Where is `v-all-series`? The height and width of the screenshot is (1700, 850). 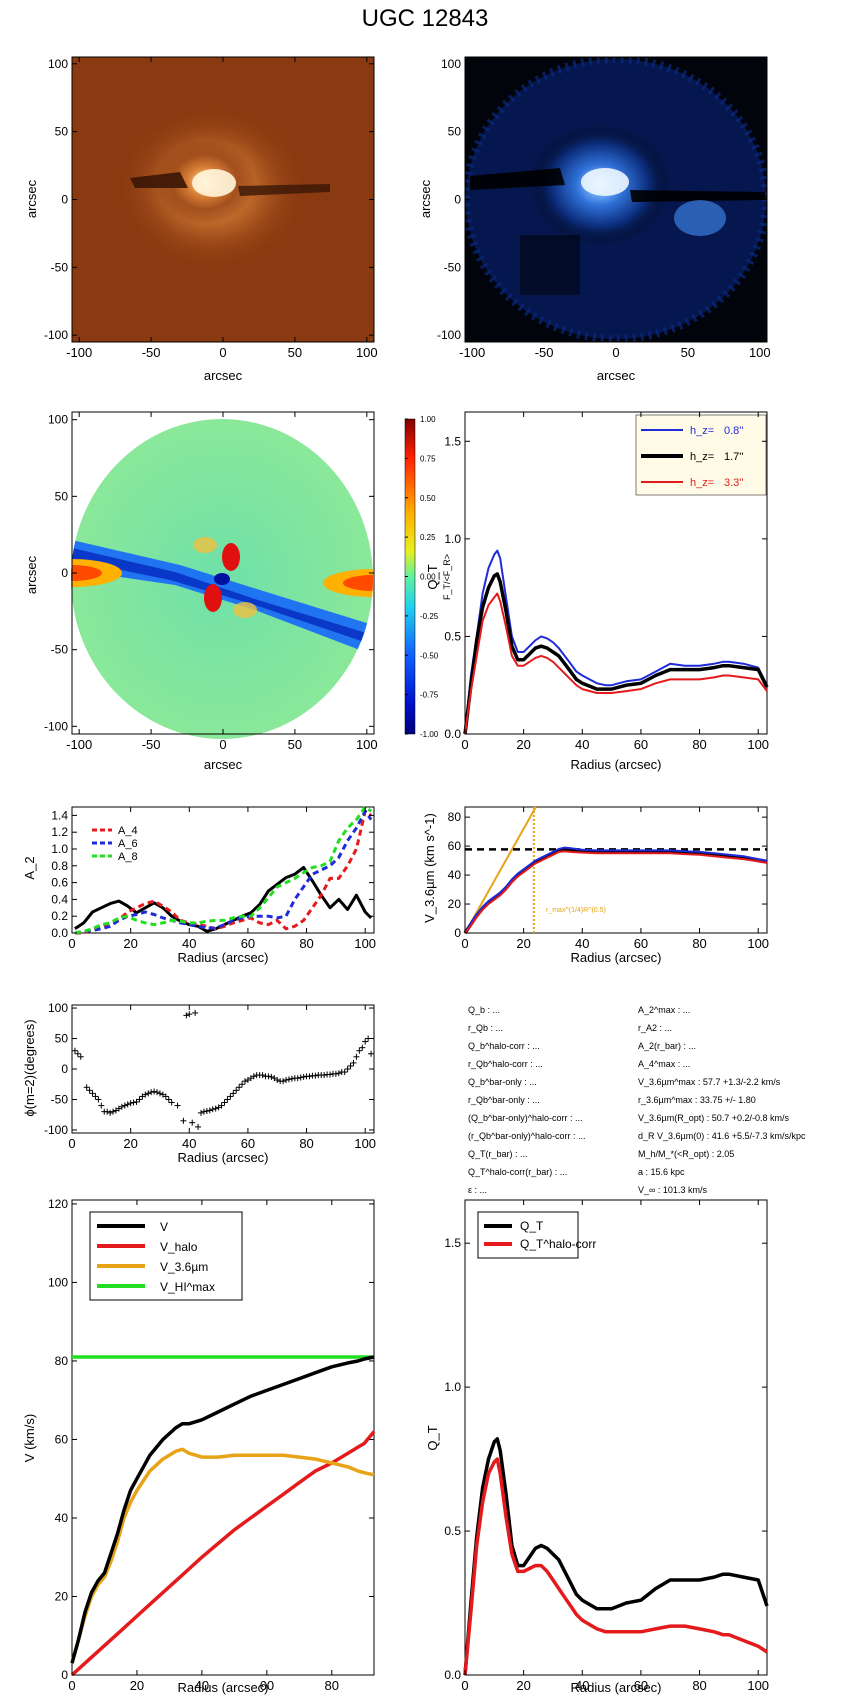 v-all-series is located at coordinates (223, 1516).